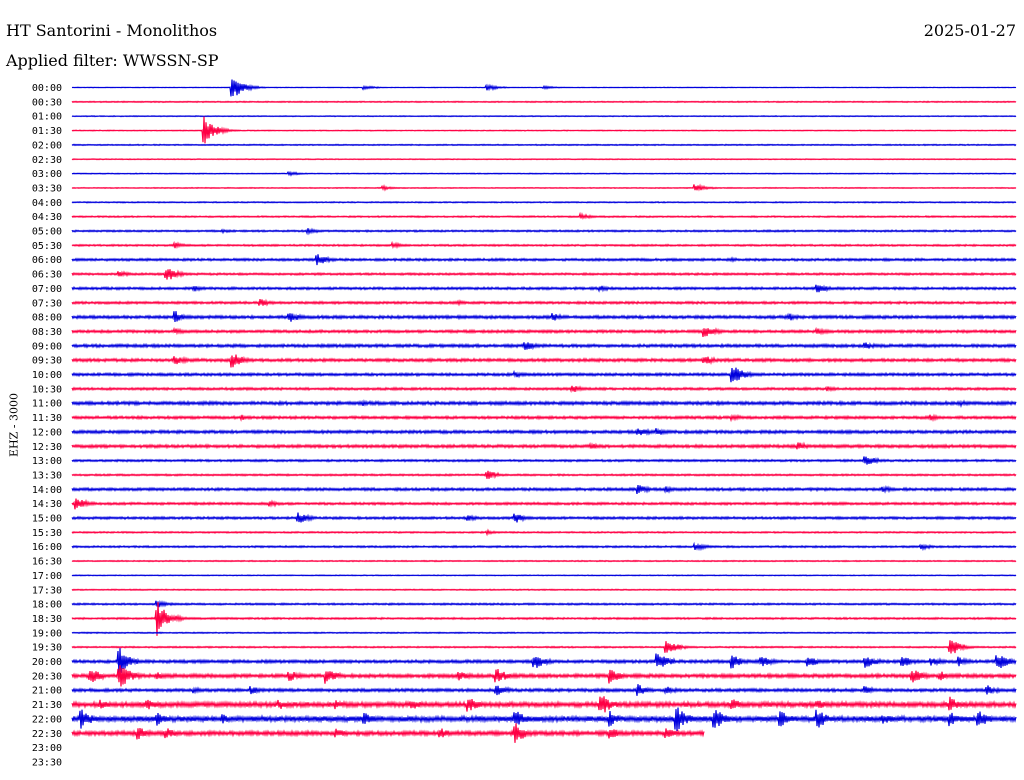 This screenshot has width=1024, height=780. I want to click on tick-label-0600: 06:00, so click(47, 260).